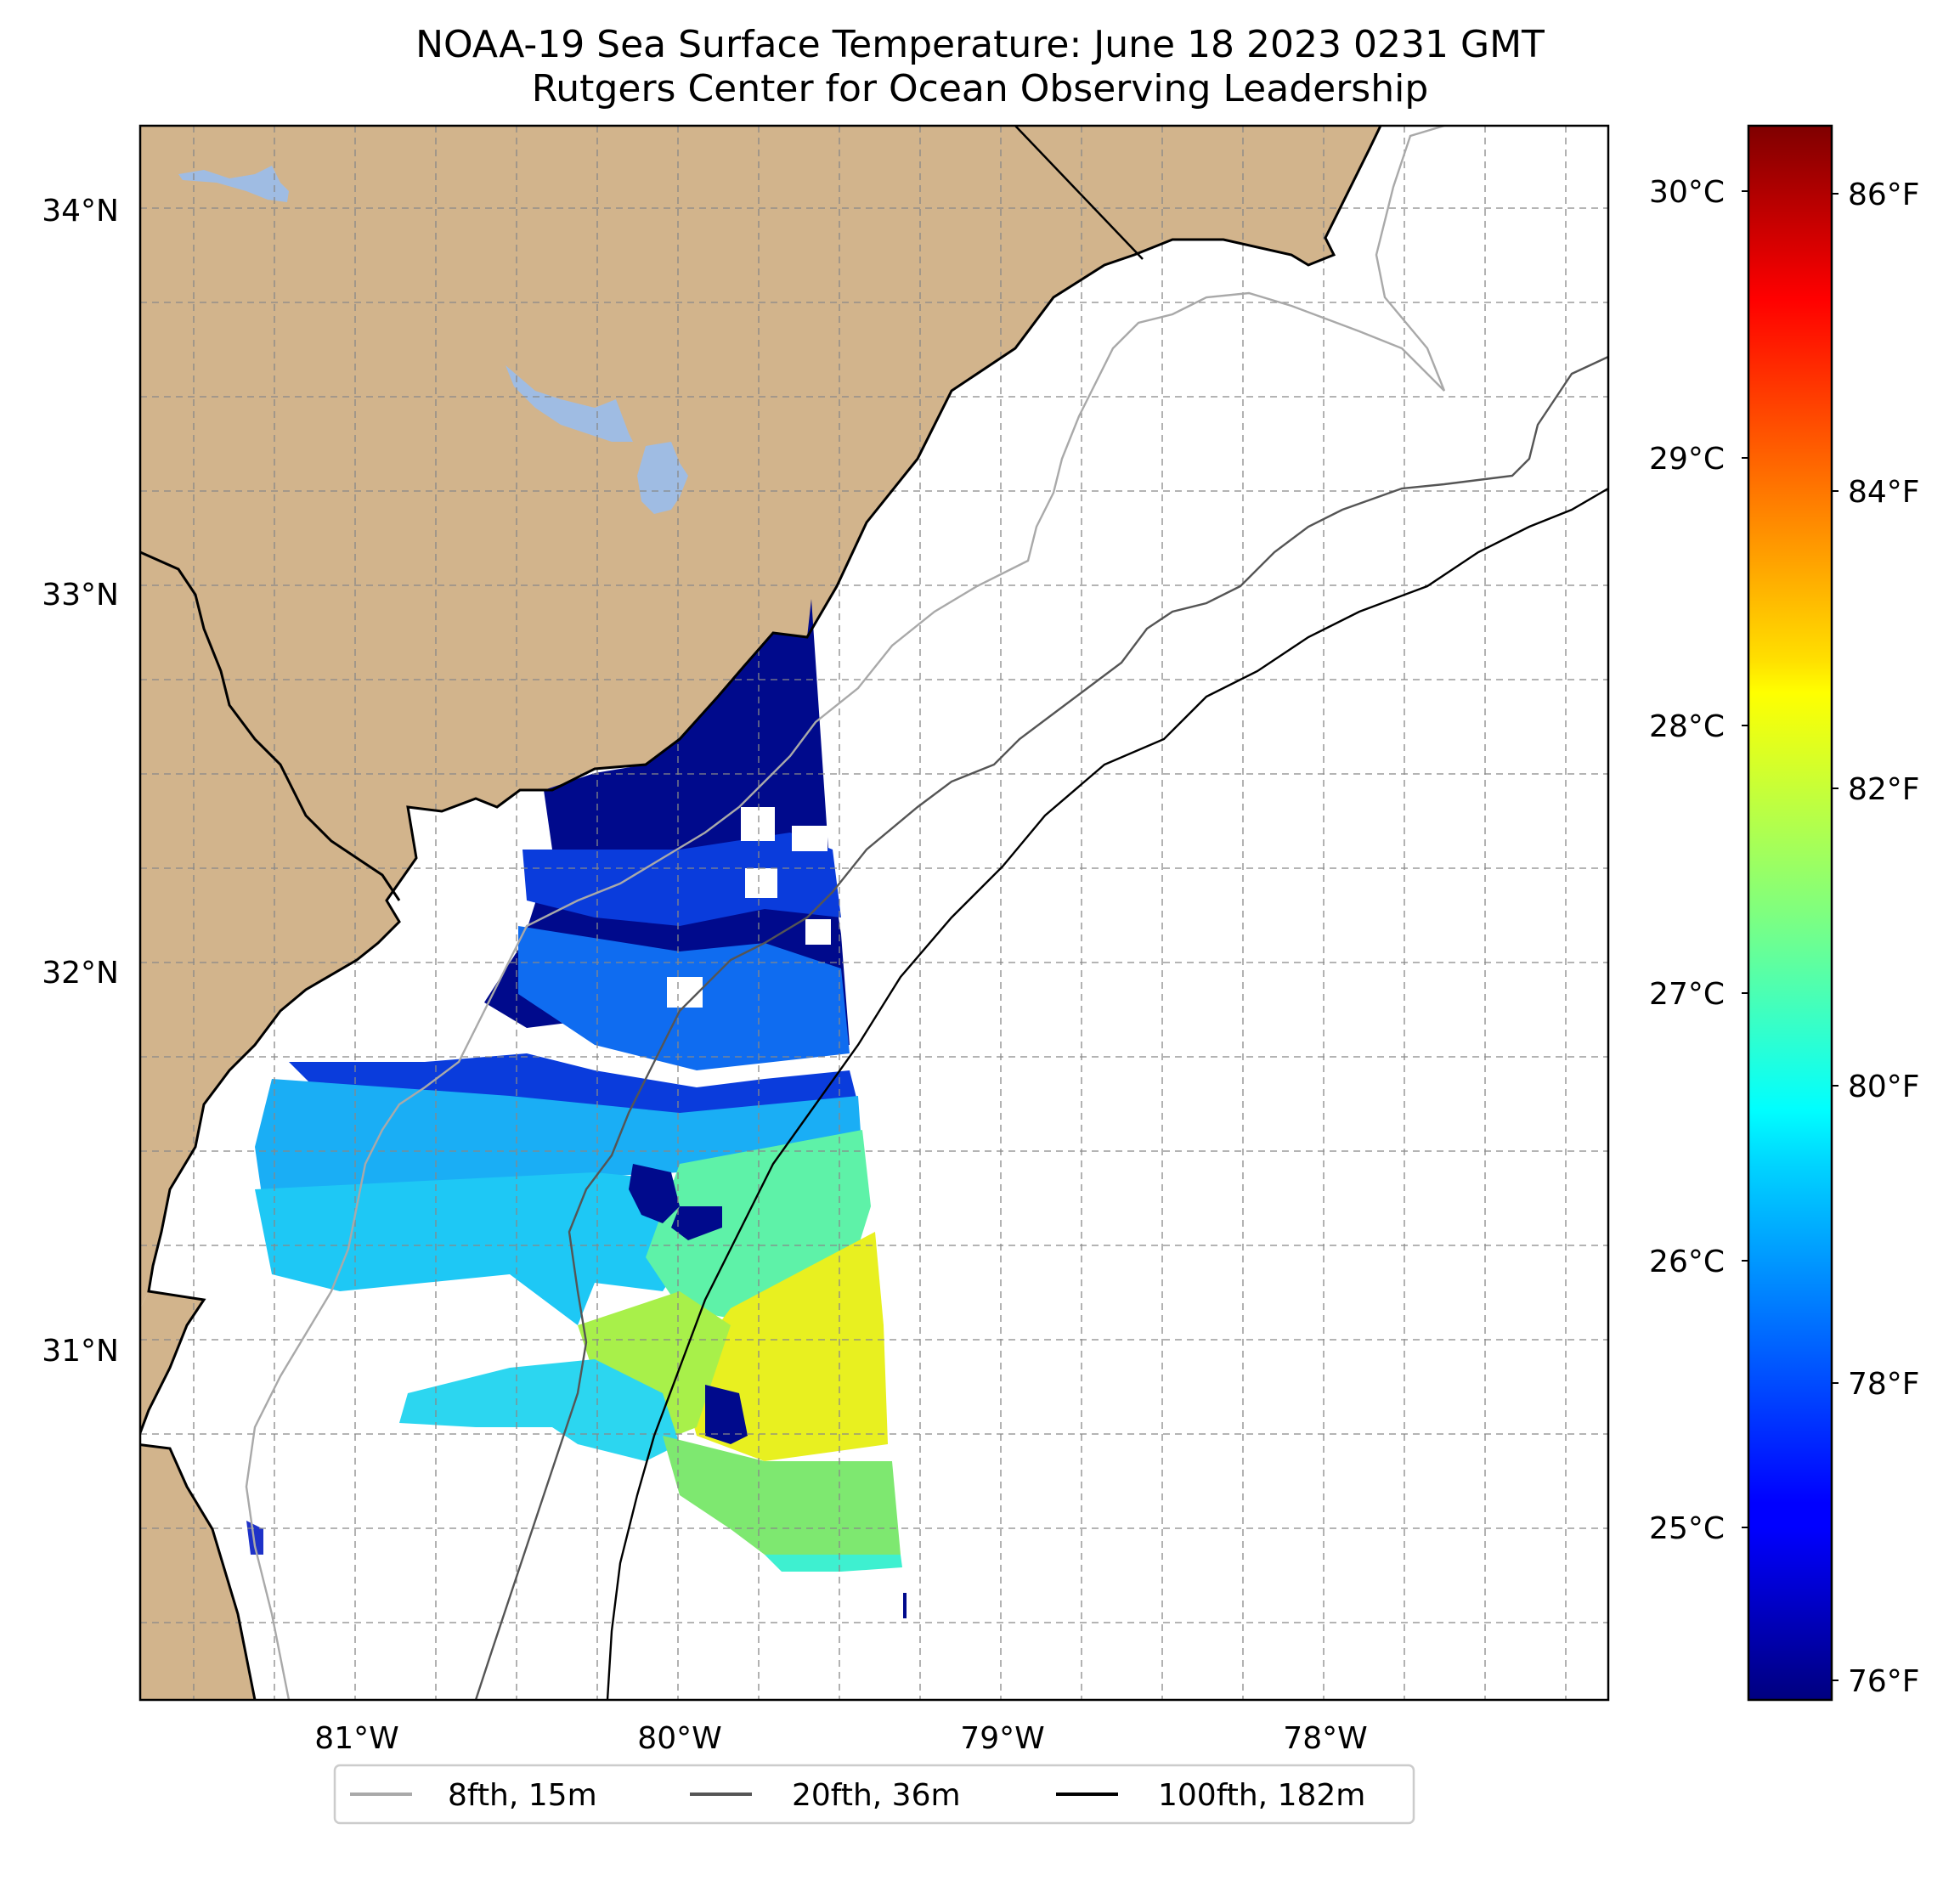 The height and width of the screenshot is (1880, 1960). What do you see at coordinates (679, 1739) in the screenshot?
I see `lon-label-80: 80°W` at bounding box center [679, 1739].